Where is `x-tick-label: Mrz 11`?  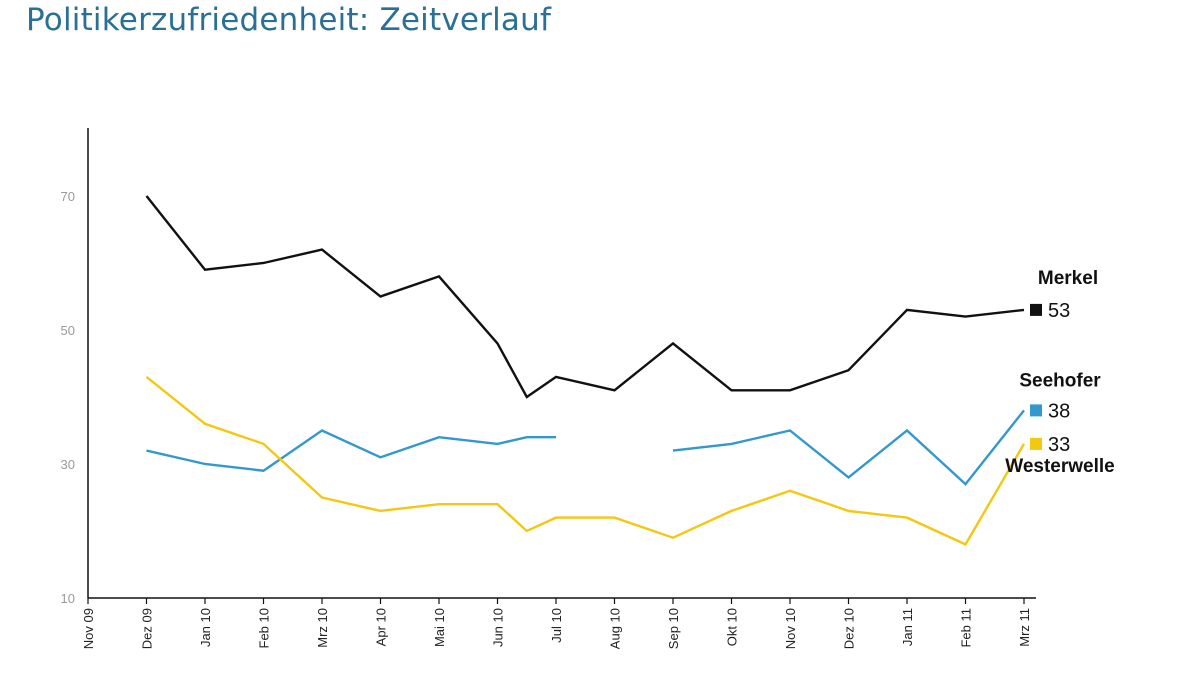 x-tick-label: Mrz 11 is located at coordinates (1024, 627).